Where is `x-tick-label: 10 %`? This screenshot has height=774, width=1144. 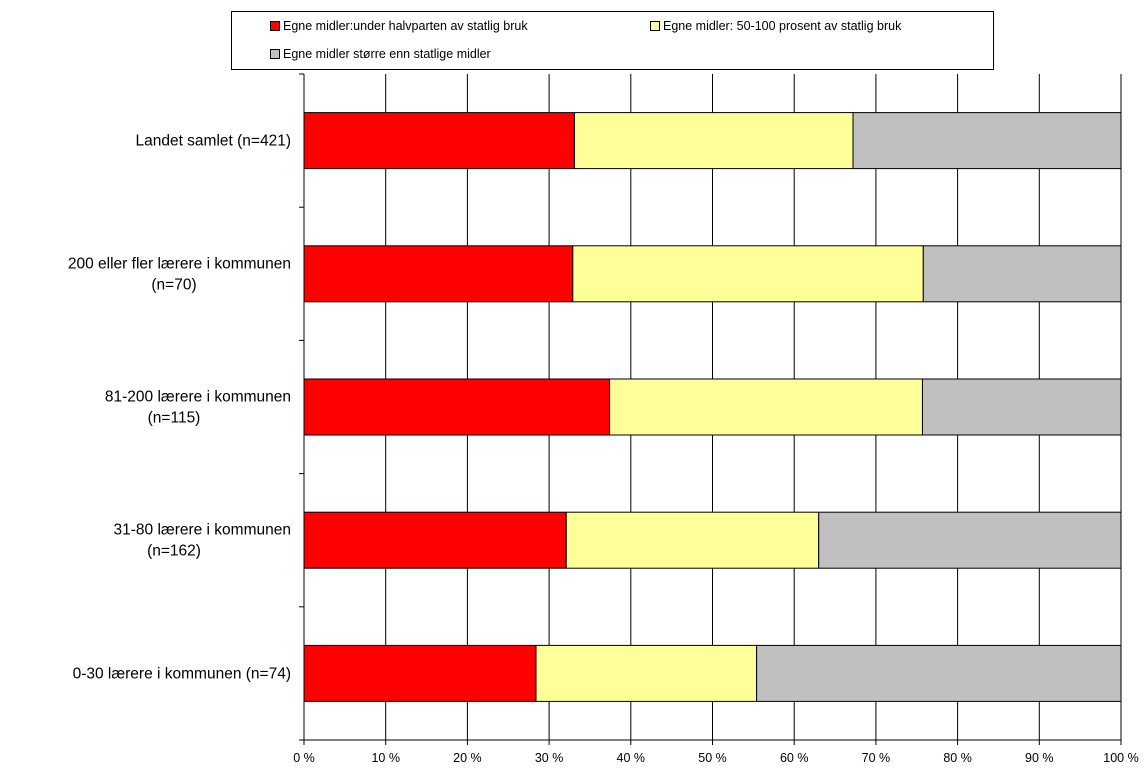 x-tick-label: 10 % is located at coordinates (385, 758).